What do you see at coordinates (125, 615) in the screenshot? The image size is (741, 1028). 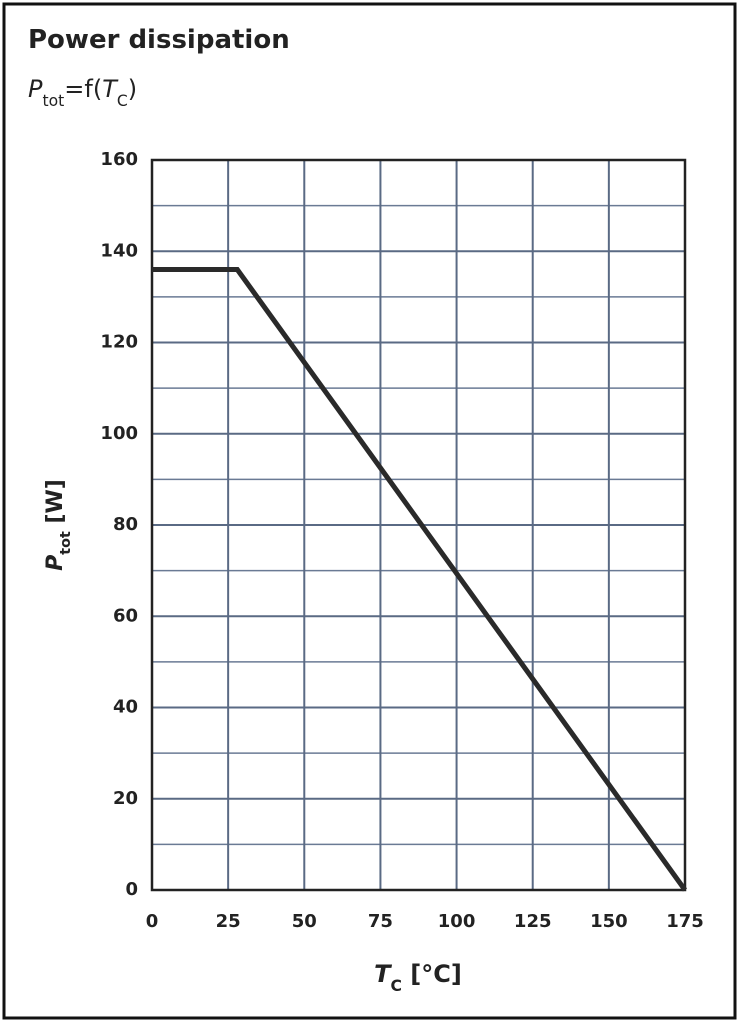 I see `y-tick-label: 60` at bounding box center [125, 615].